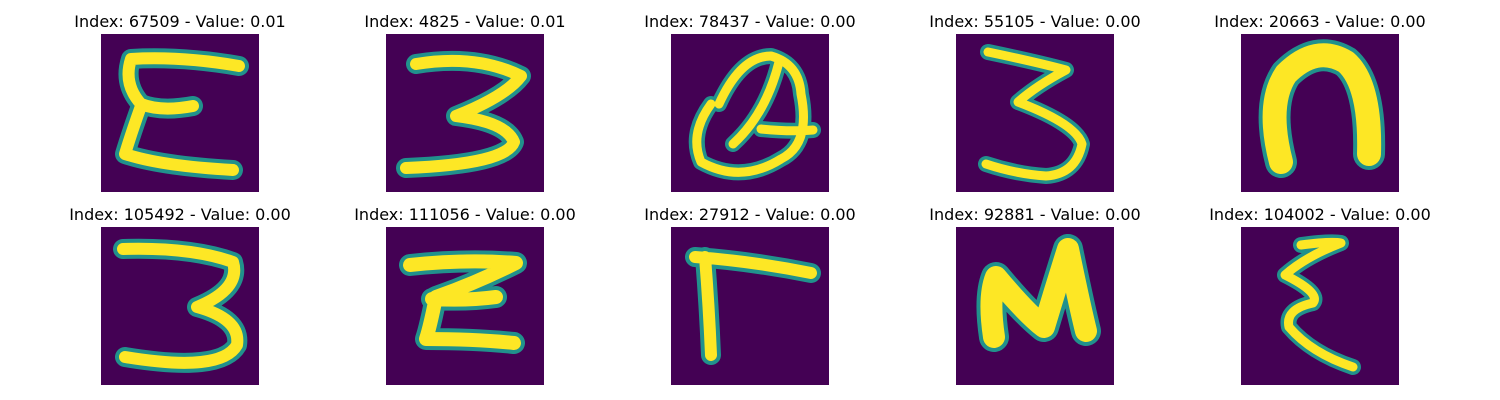 The image size is (1500, 400). Describe the element at coordinates (750, 21) in the screenshot. I see `sample-title: Index: 78437 - Value: 0.00` at that location.